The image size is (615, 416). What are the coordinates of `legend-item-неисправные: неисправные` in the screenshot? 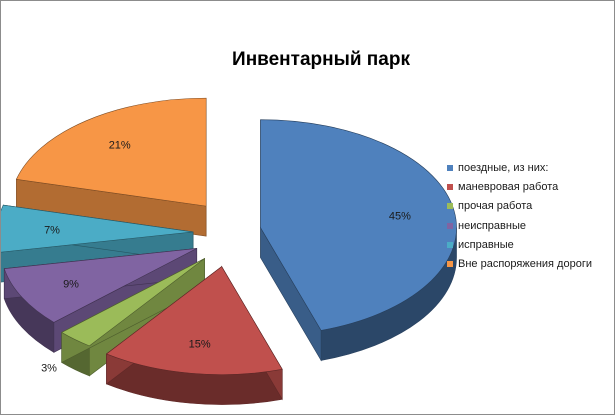 It's located at (519, 225).